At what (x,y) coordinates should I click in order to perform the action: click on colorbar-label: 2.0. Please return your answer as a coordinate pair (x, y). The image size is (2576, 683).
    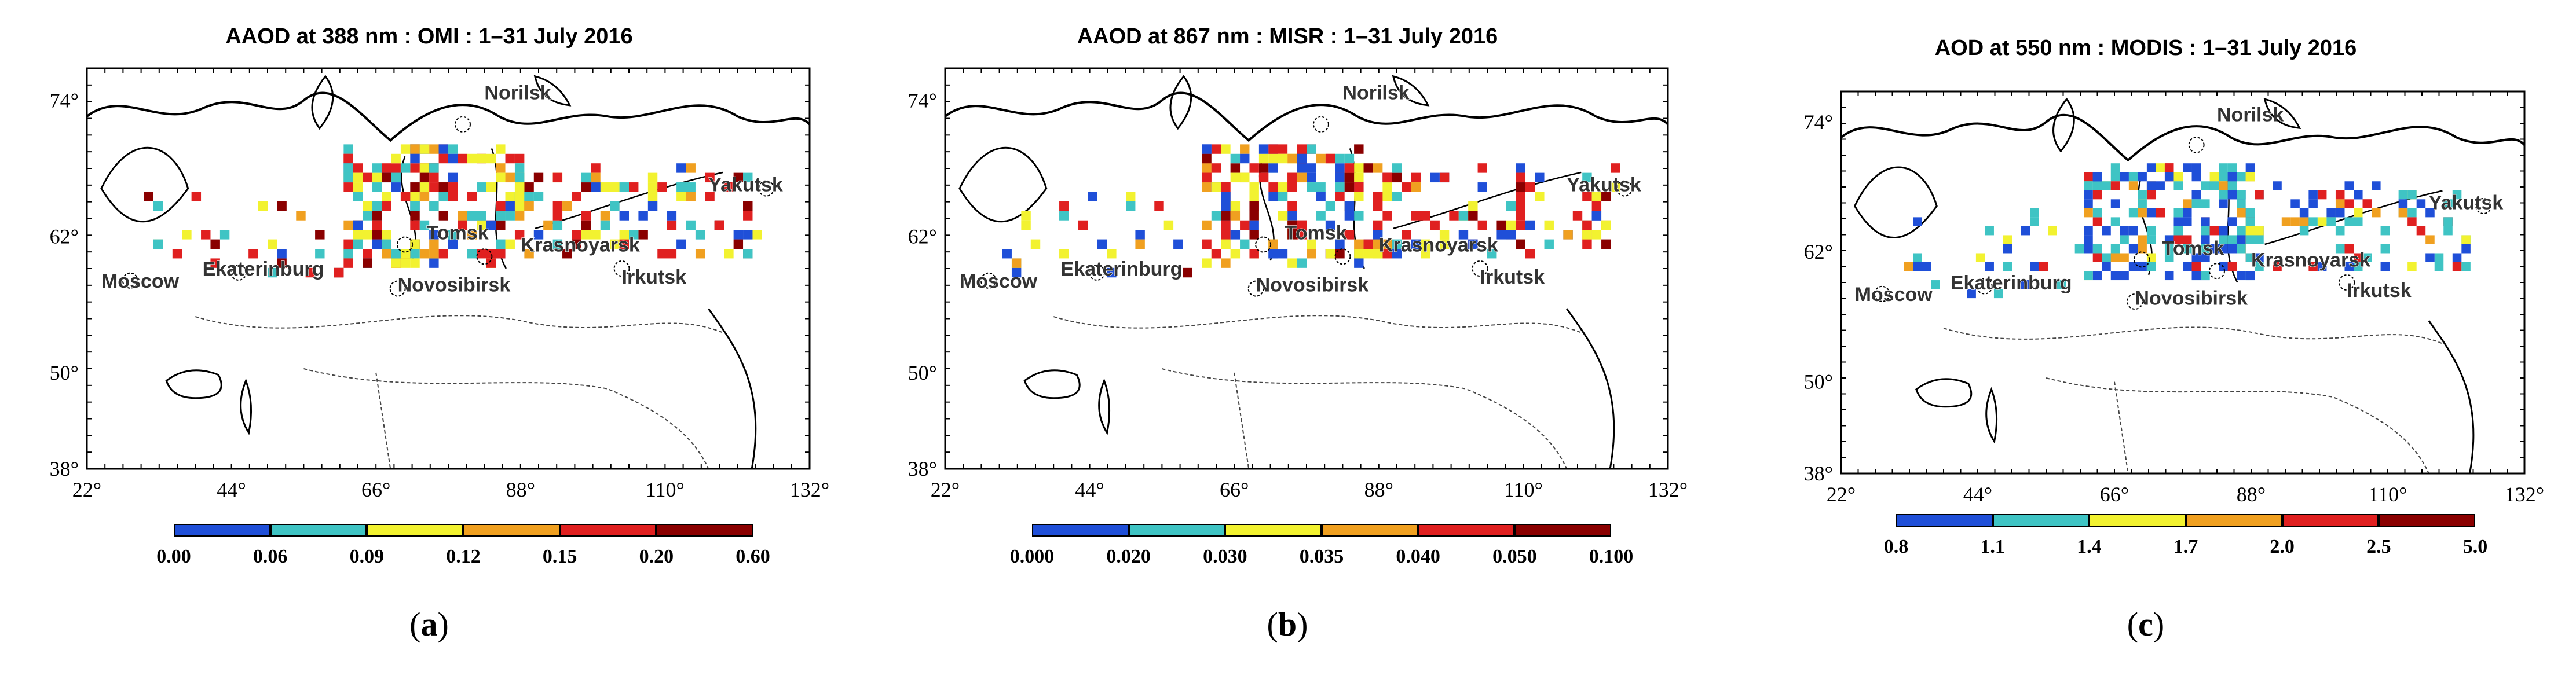
    Looking at the image, I should click on (2282, 546).